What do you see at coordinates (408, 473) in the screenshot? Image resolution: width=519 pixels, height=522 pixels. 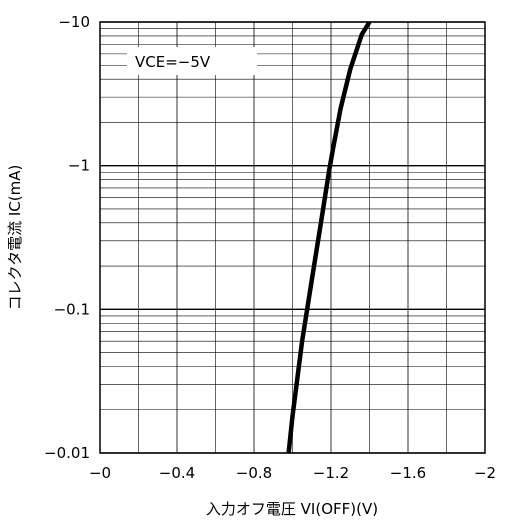 I see `x-tick-label: −1.6` at bounding box center [408, 473].